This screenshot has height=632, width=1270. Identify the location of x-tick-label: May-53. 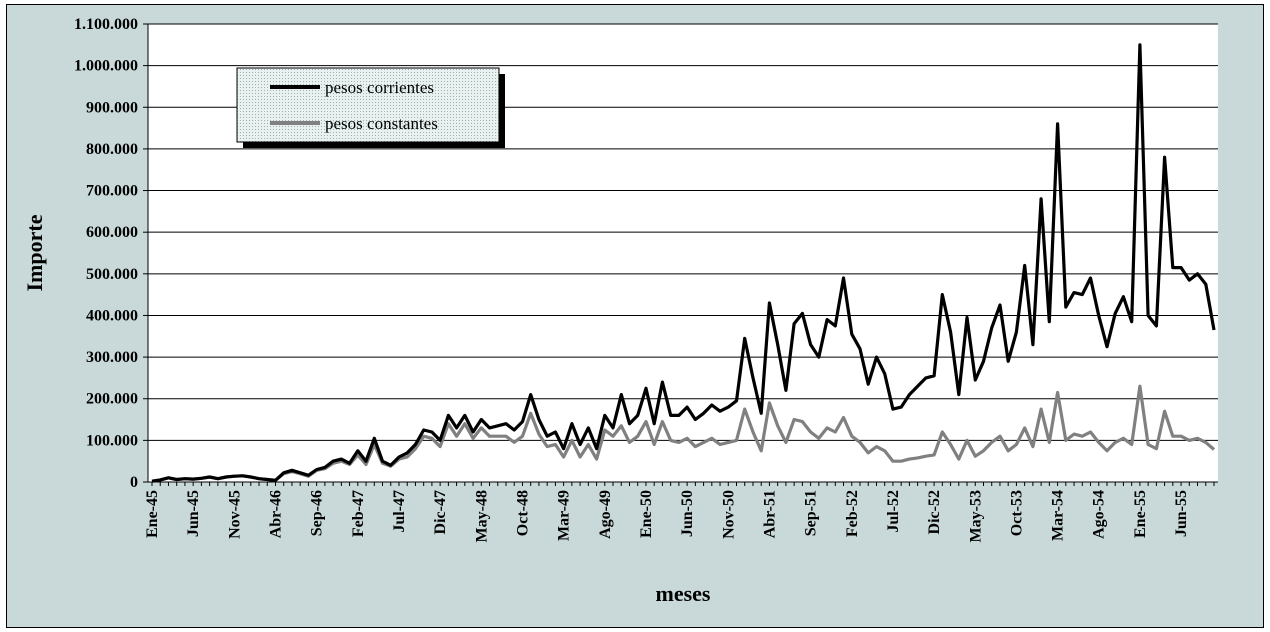
(975, 516).